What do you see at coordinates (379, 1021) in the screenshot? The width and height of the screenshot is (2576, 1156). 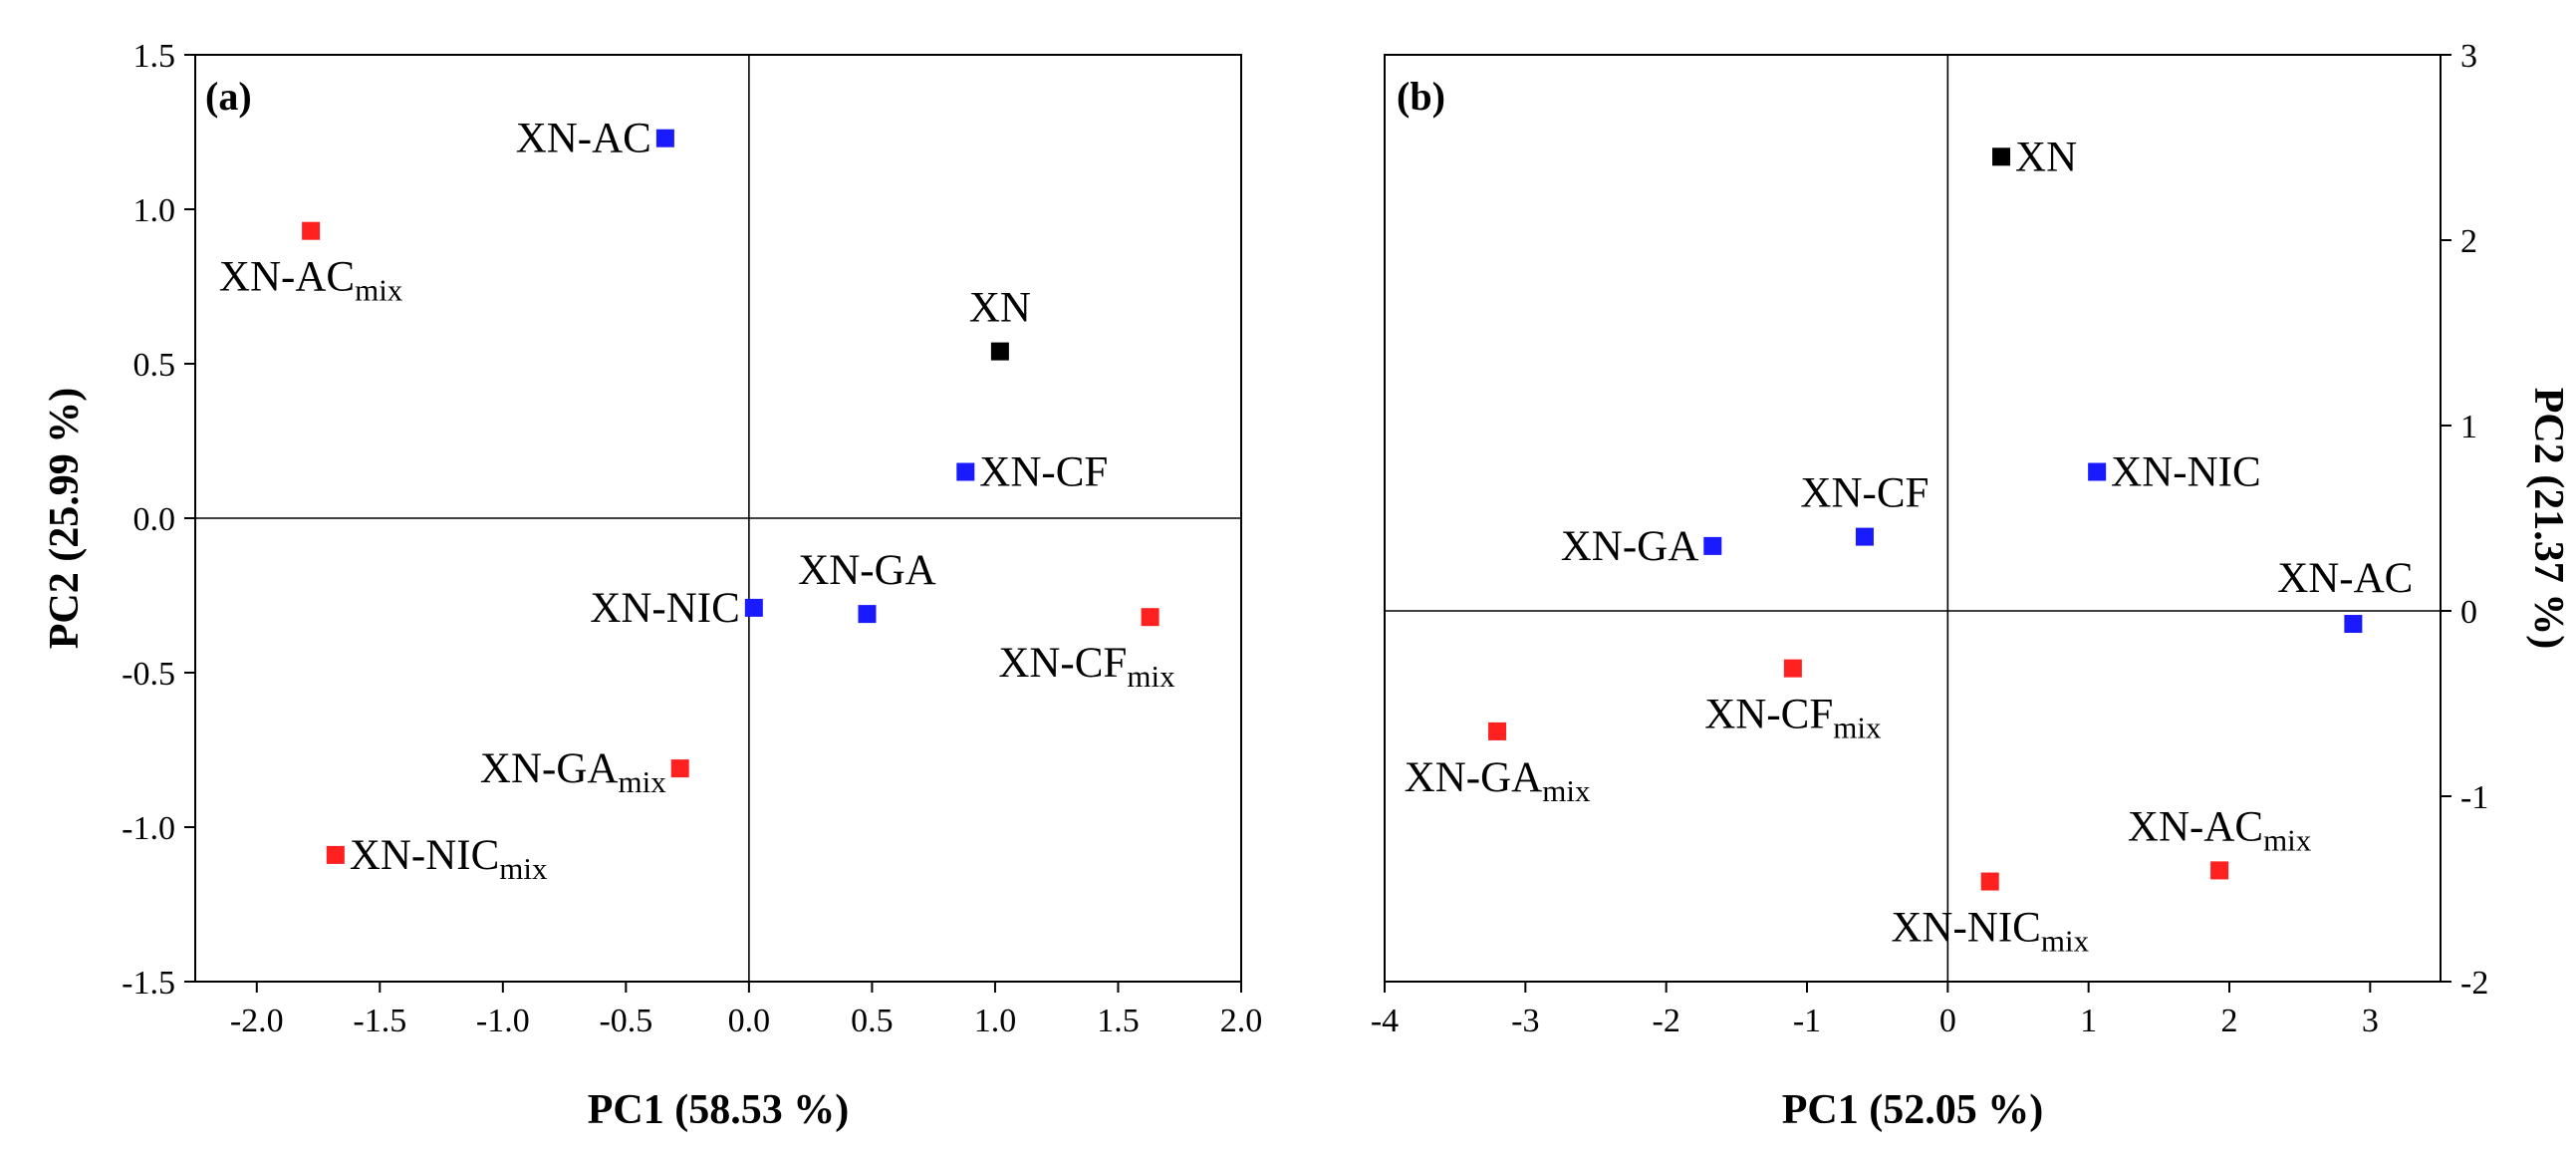 I see `x-tick-label: -1.5` at bounding box center [379, 1021].